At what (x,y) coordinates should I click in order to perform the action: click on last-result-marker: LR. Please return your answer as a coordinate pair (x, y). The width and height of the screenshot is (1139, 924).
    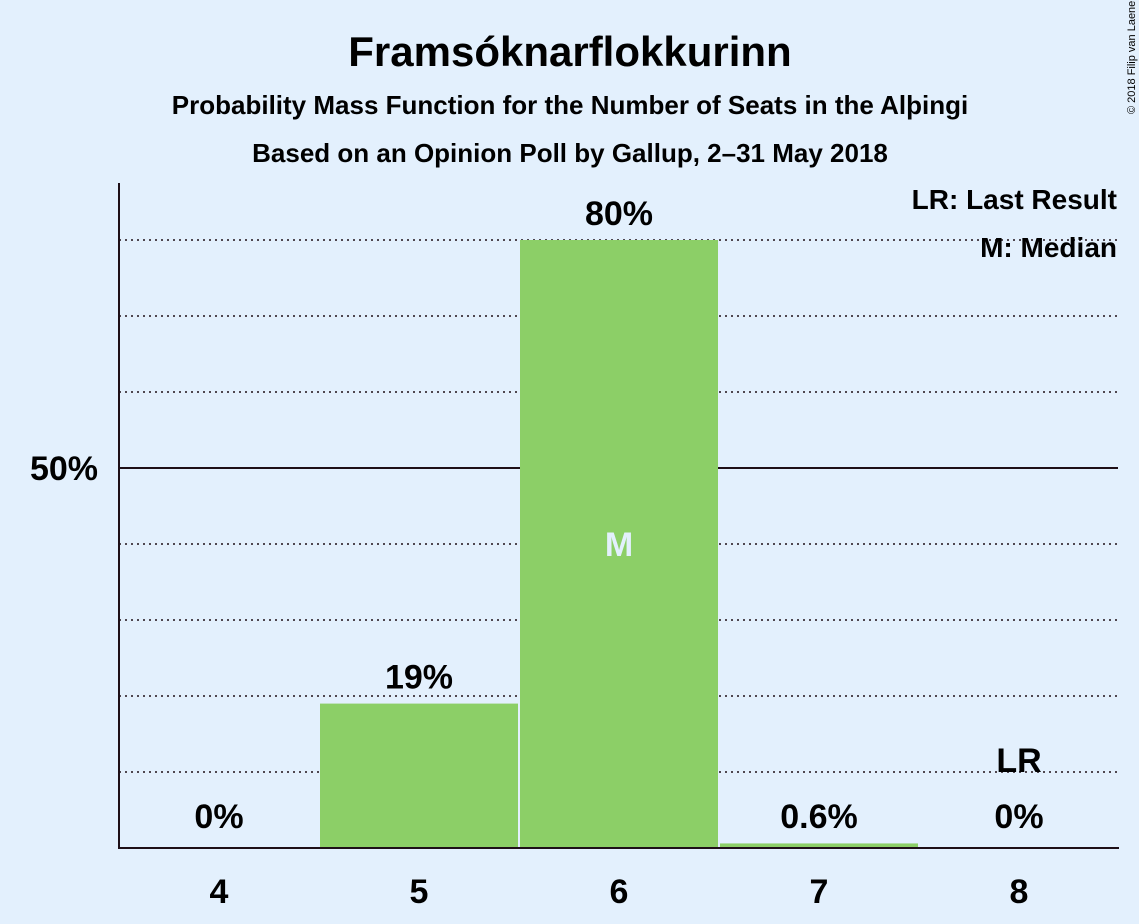
    Looking at the image, I should click on (1018, 761).